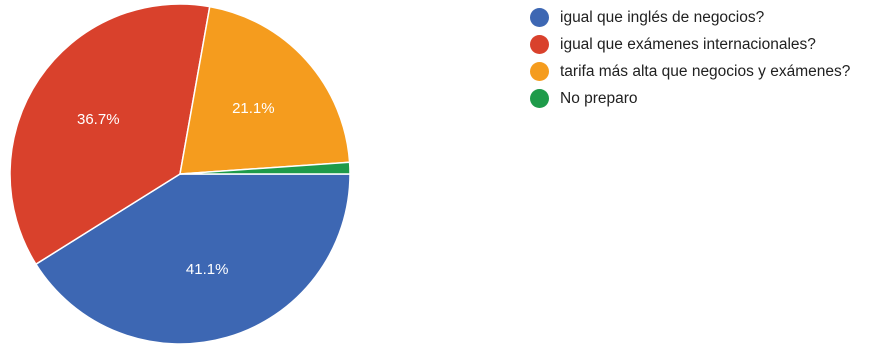  What do you see at coordinates (662, 17) in the screenshot?
I see `legend-label-negocios: igual que inglés de negocios?` at bounding box center [662, 17].